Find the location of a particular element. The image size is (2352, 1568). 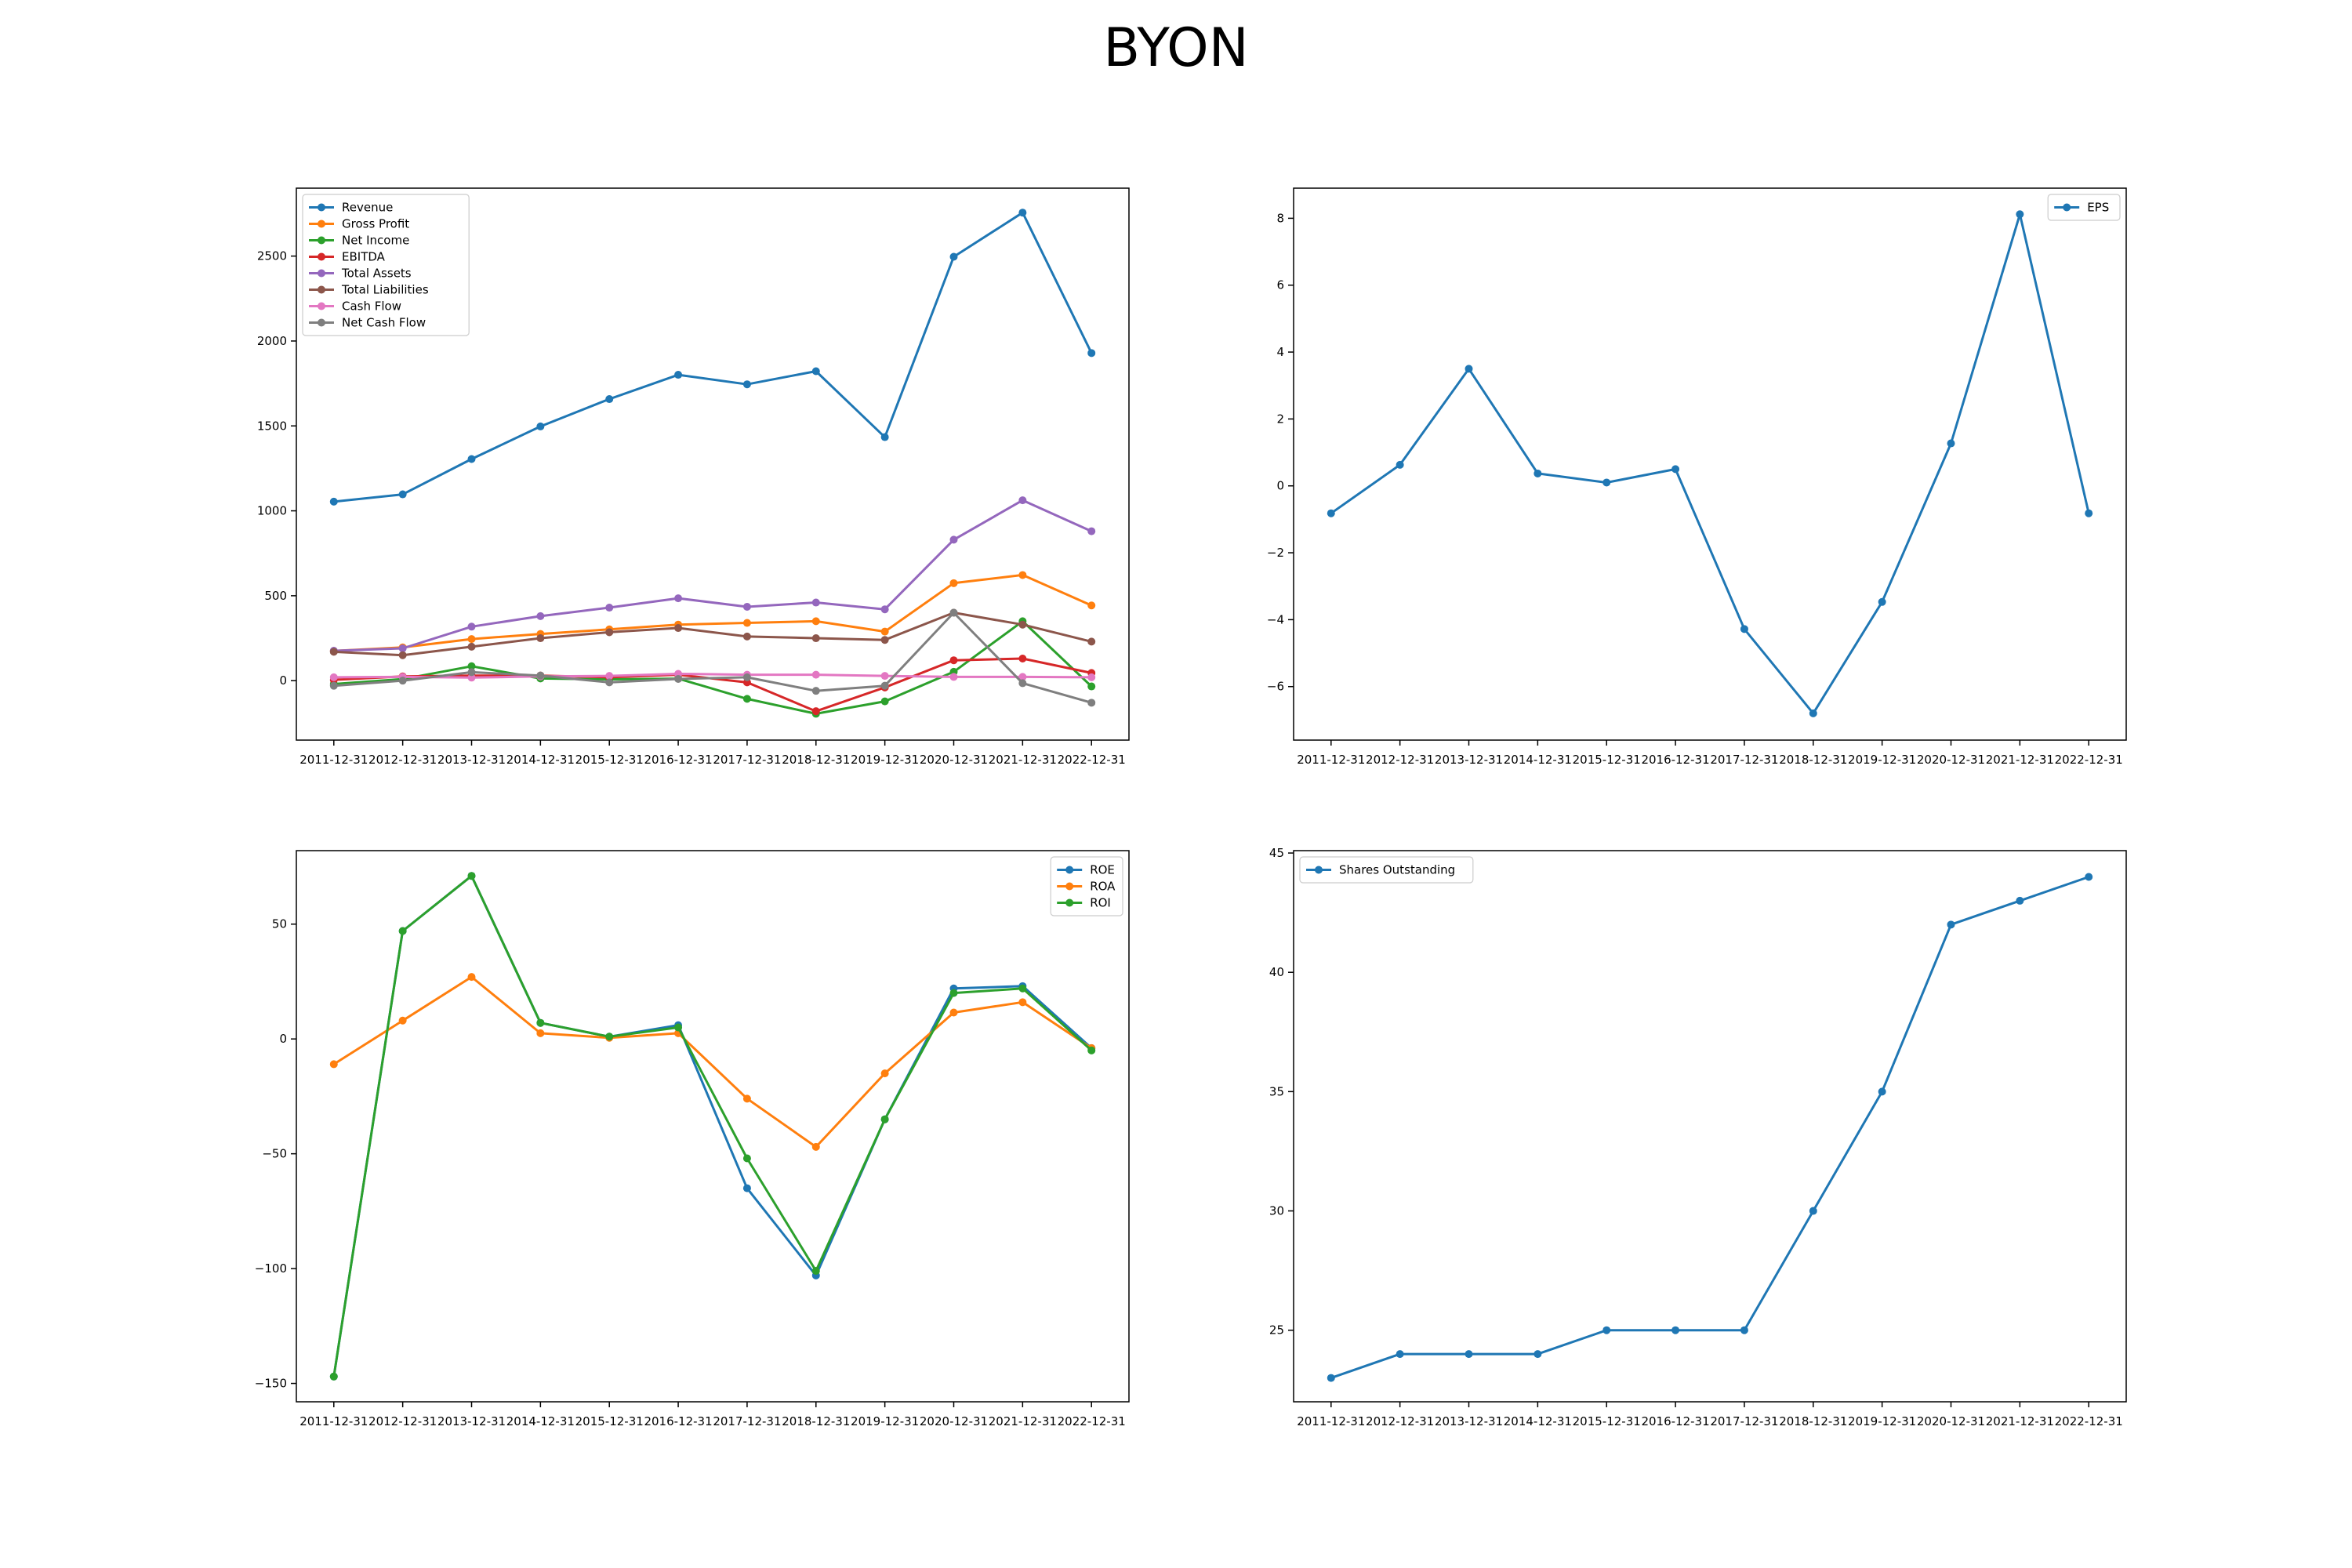

series-gross-profit is located at coordinates (712, 613).